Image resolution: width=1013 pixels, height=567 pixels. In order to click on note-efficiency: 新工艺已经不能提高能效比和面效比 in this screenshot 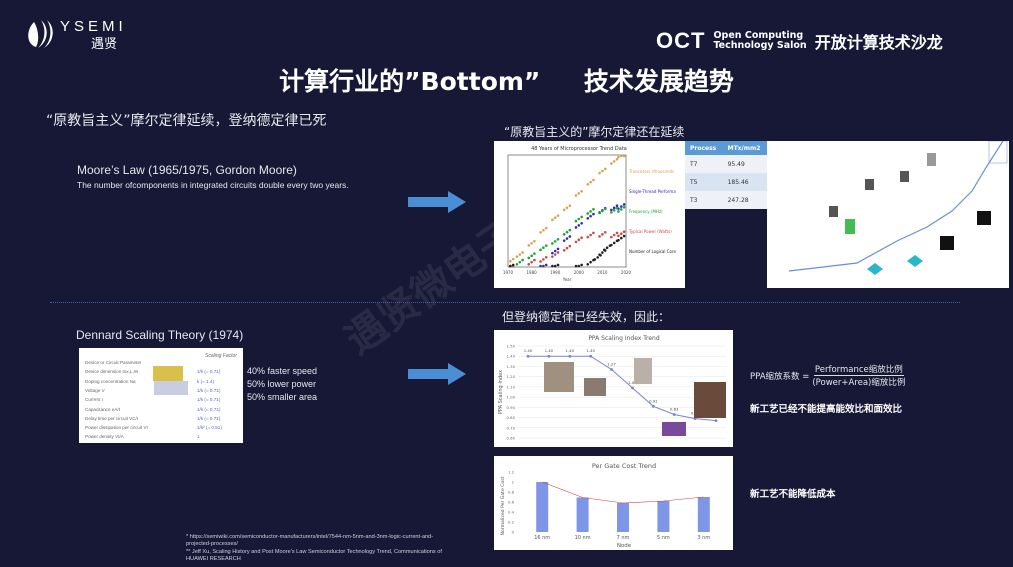, I will do `click(826, 409)`.